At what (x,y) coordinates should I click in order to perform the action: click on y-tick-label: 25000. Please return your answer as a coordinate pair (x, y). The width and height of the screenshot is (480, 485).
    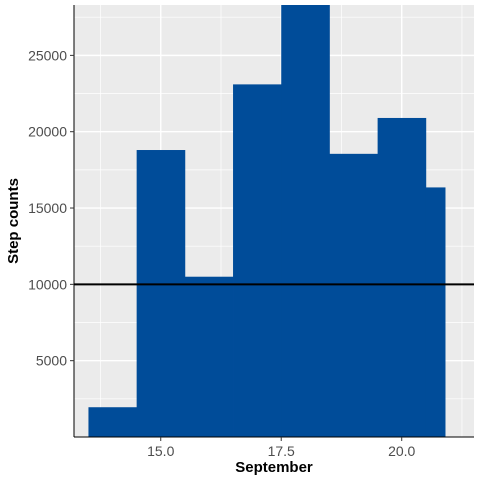
    Looking at the image, I should click on (47, 55).